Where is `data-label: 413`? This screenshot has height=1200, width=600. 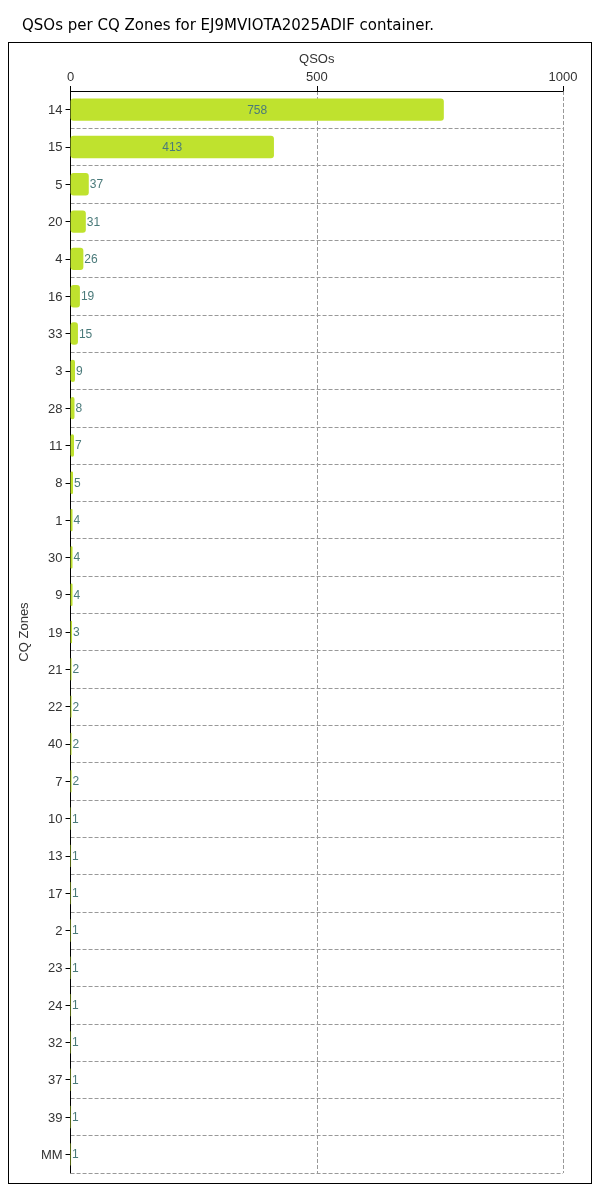 data-label: 413 is located at coordinates (172, 146).